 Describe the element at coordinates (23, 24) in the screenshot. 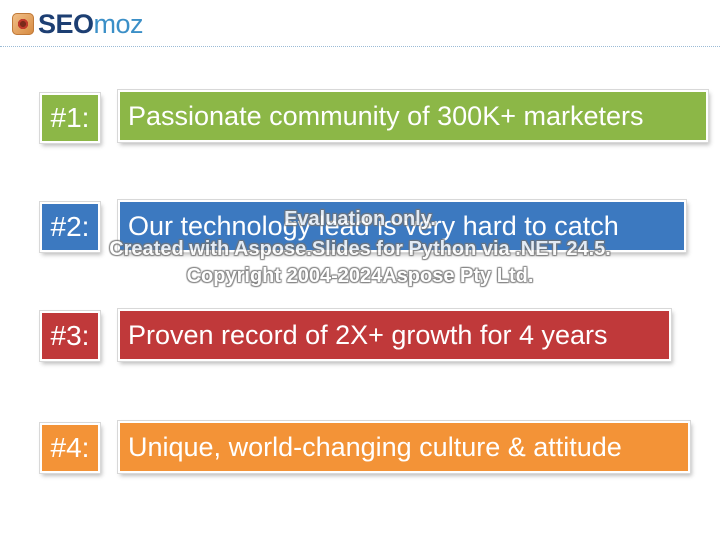

I see `logo-mark-icon` at that location.